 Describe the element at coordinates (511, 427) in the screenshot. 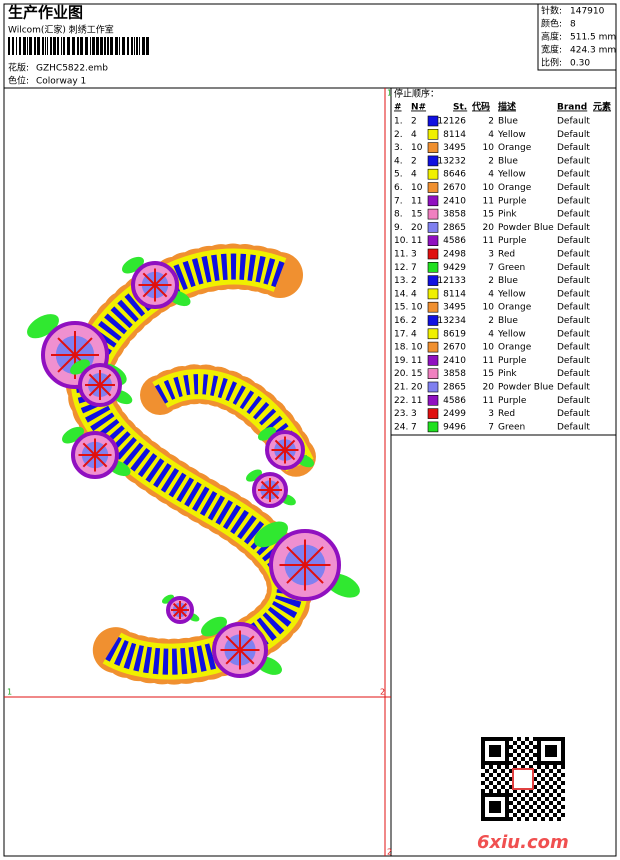

I see `cell: Green` at that location.